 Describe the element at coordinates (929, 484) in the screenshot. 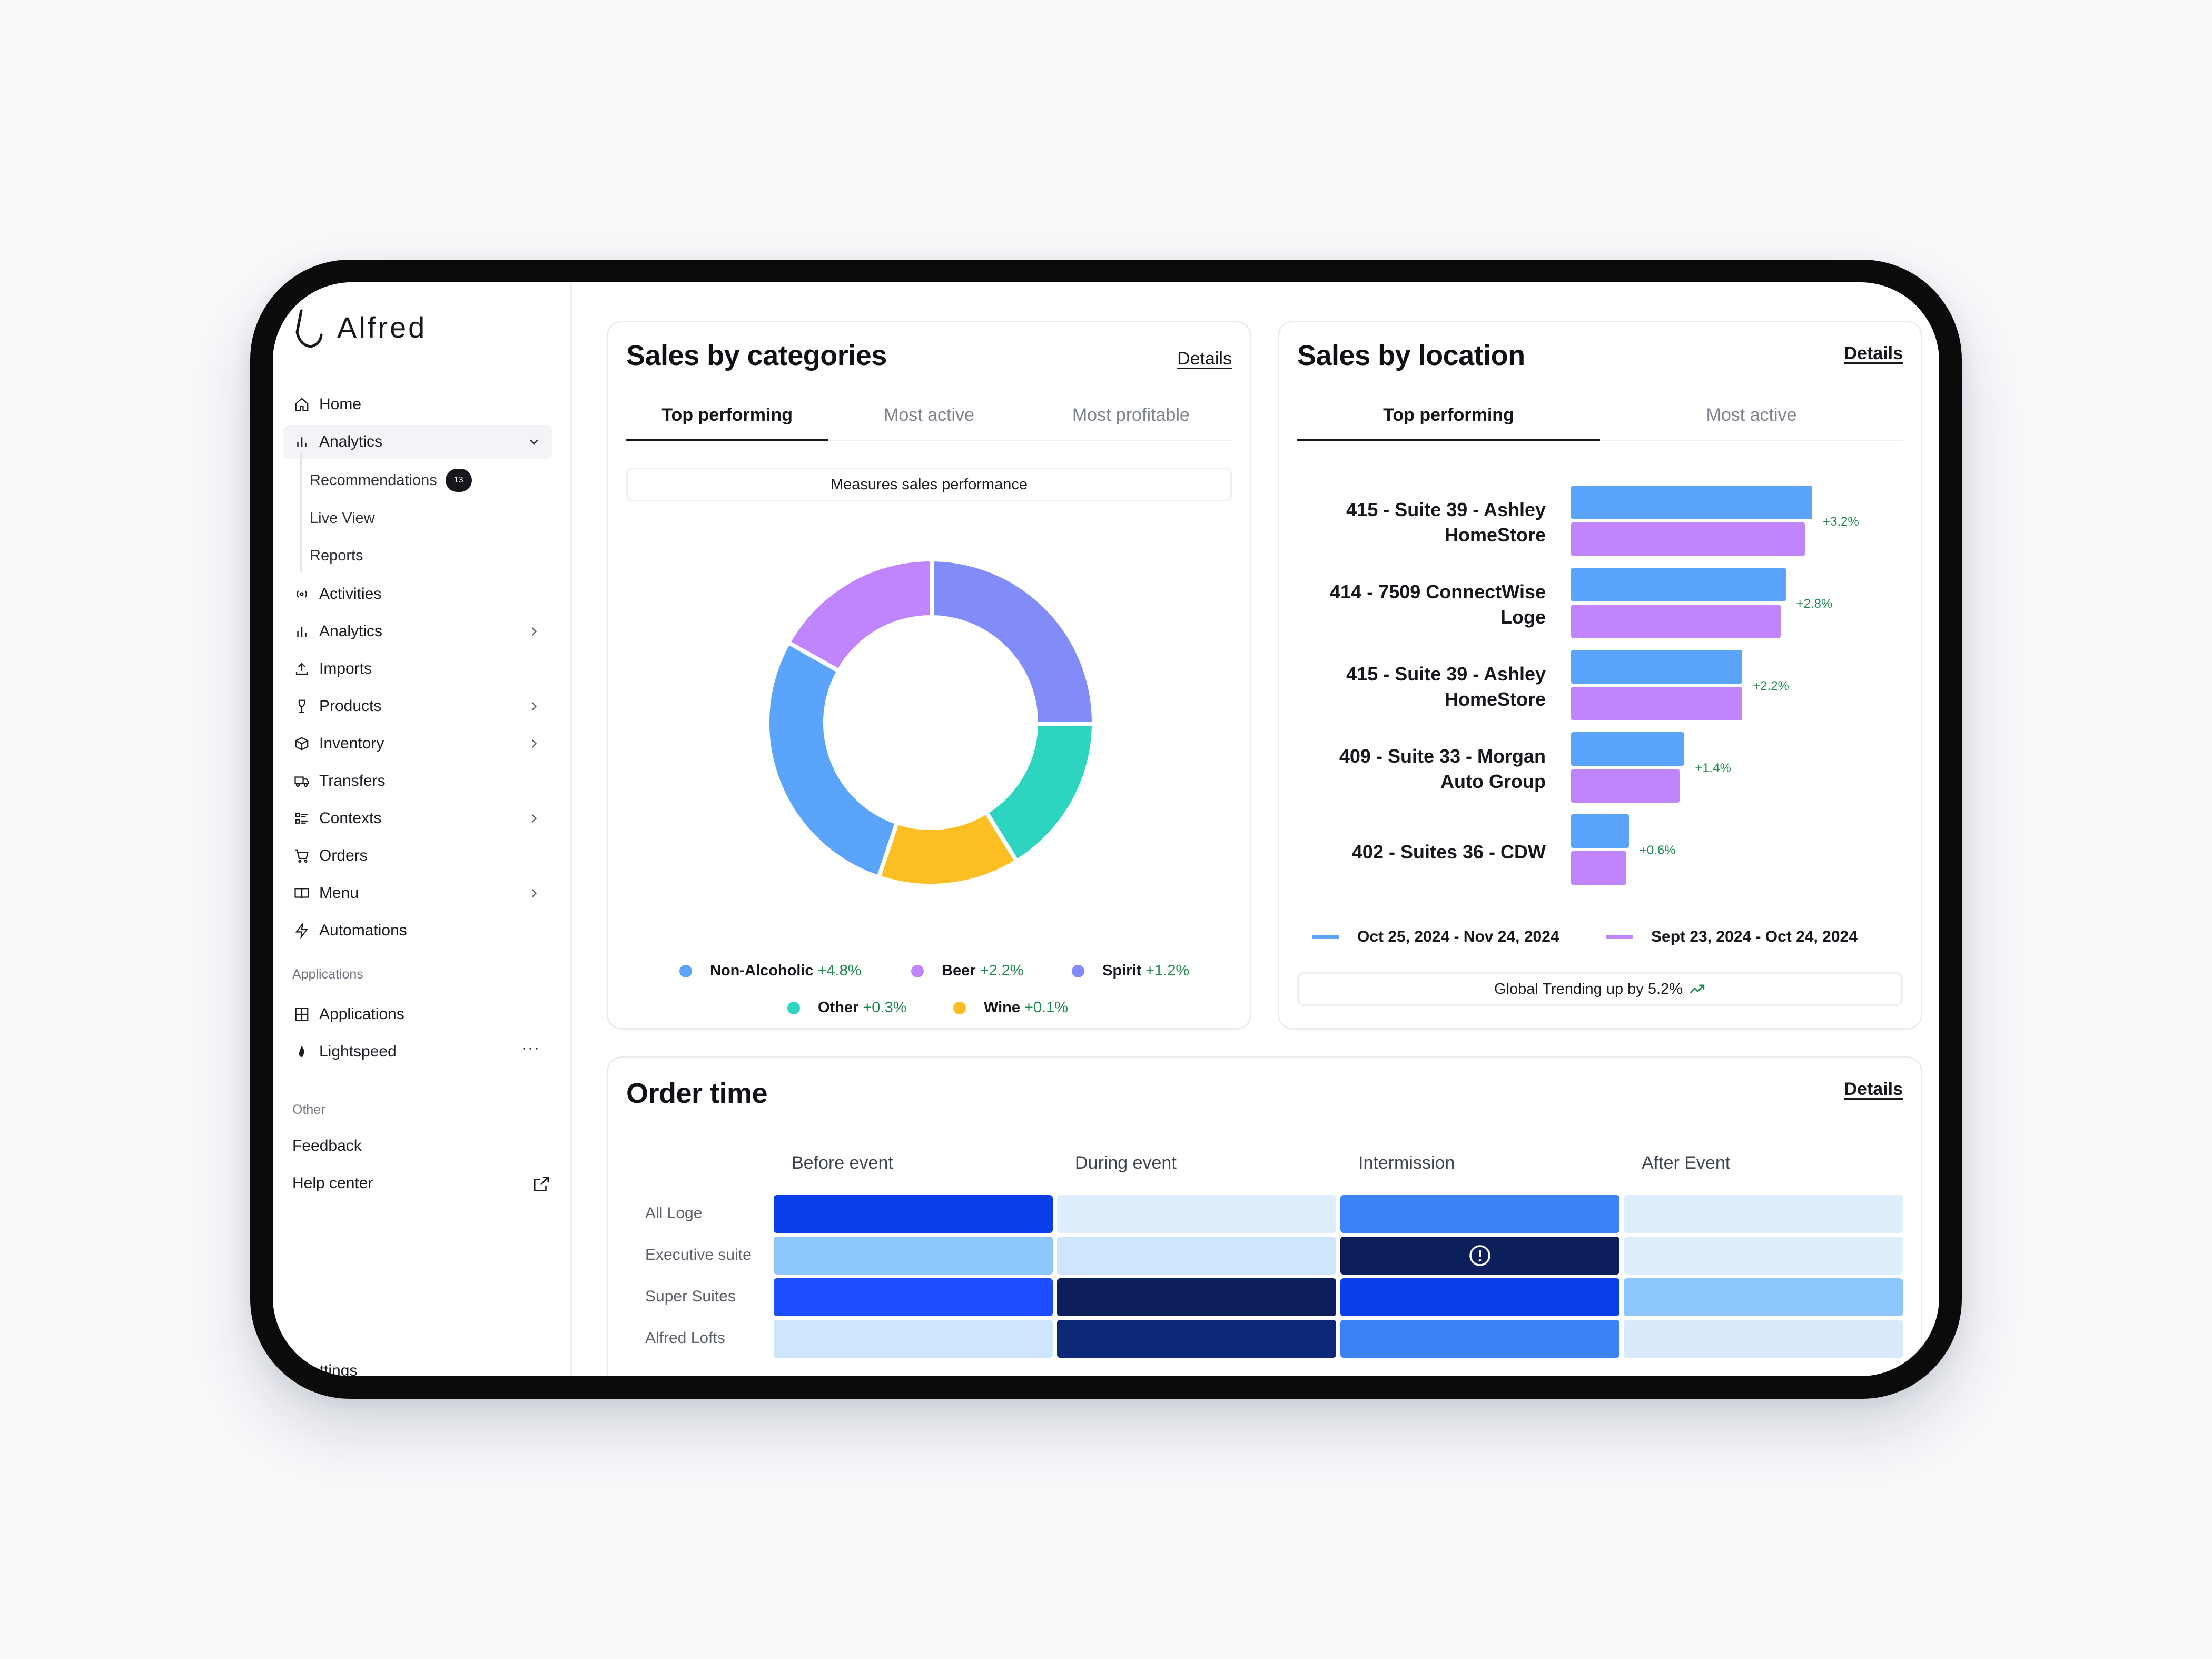

I see `measures-pill: Measures sales performance` at that location.